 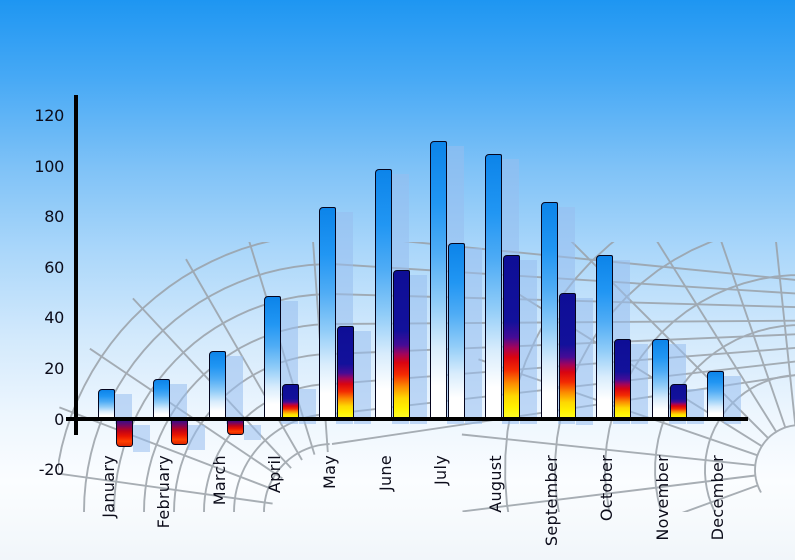 I want to click on bar-shadow-november-secondary, so click(x=695, y=407).